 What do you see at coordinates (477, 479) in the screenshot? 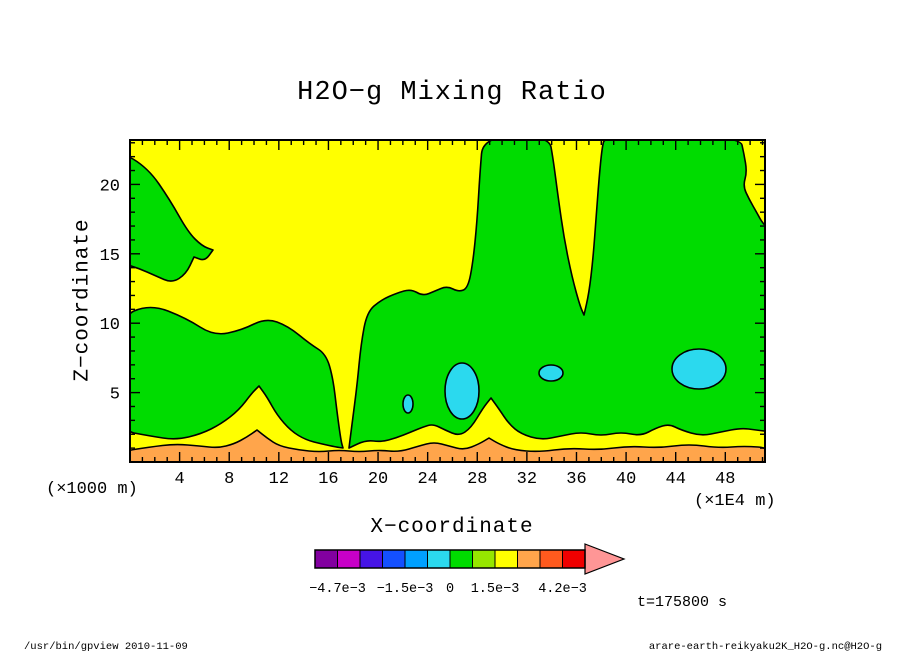
I see `x-tick-label: 28` at bounding box center [477, 479].